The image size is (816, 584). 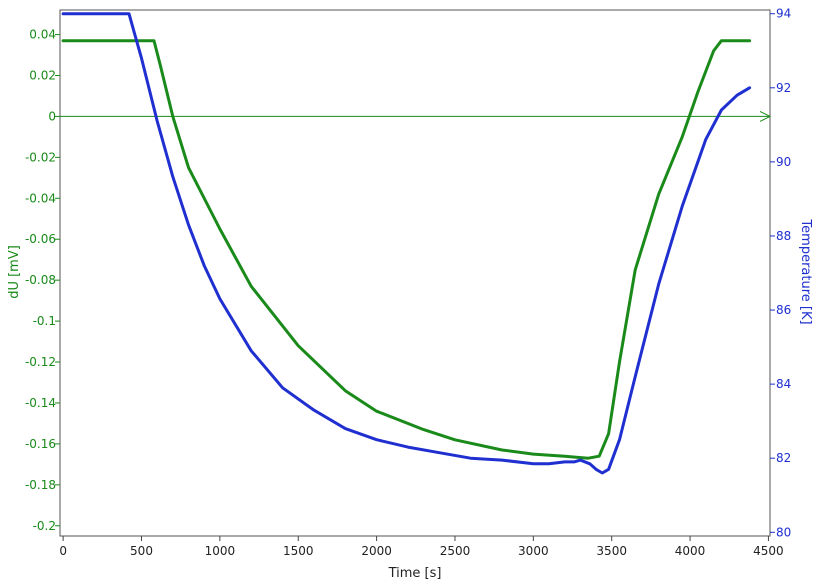 What do you see at coordinates (376, 551) in the screenshot?
I see `x-tick-label: 2000` at bounding box center [376, 551].